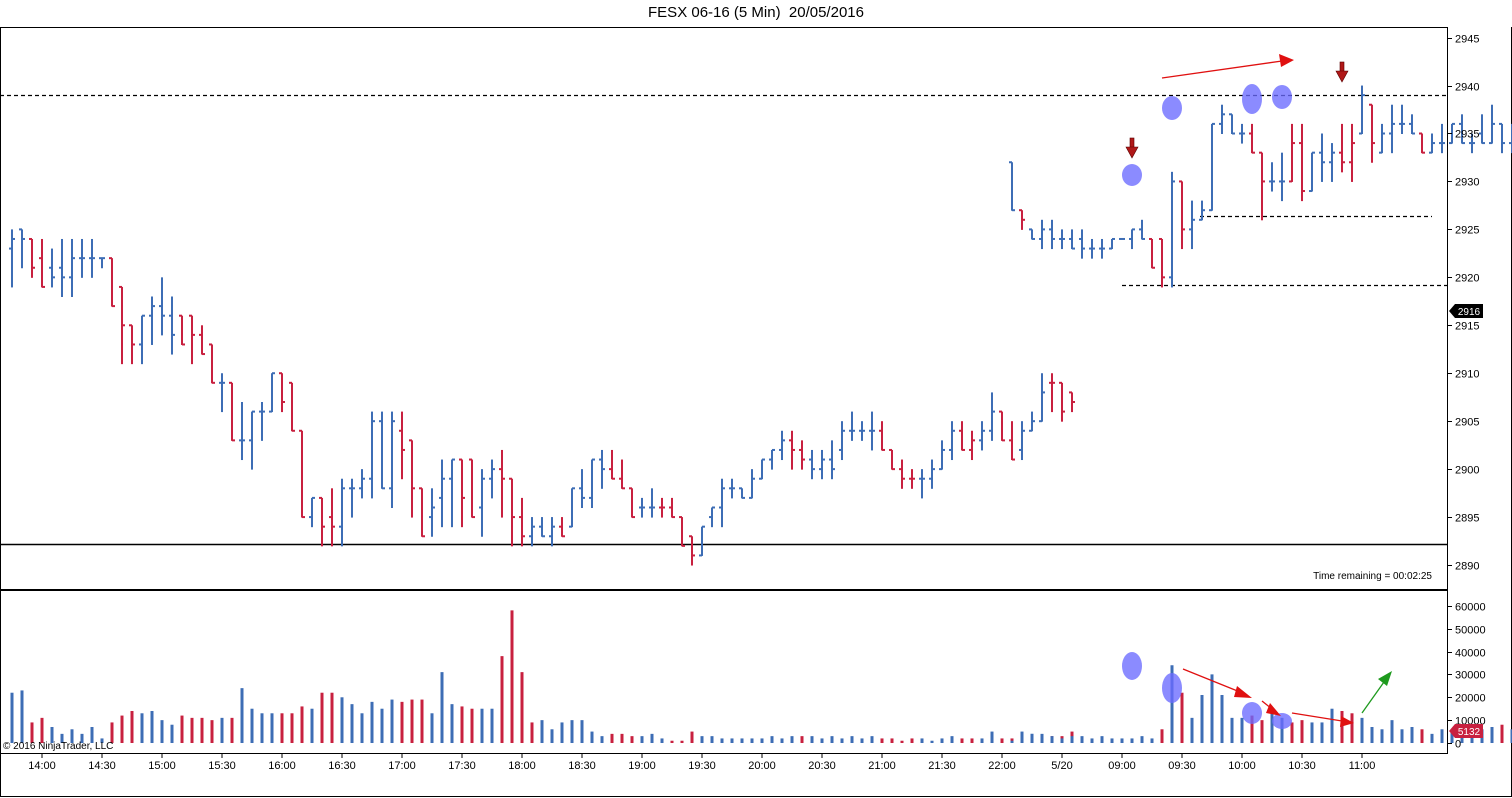 The width and height of the screenshot is (1512, 798). Describe the element at coordinates (1467, 40) in the screenshot. I see `price-tick-label: 2945` at that location.